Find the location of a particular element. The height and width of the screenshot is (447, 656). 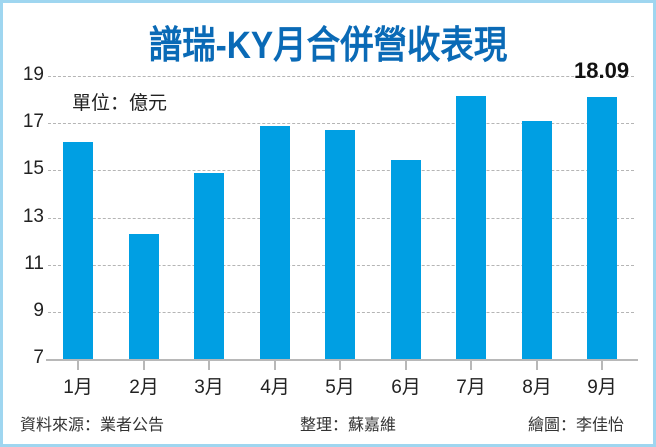

x-tick-label: 5月 is located at coordinates (340, 387).